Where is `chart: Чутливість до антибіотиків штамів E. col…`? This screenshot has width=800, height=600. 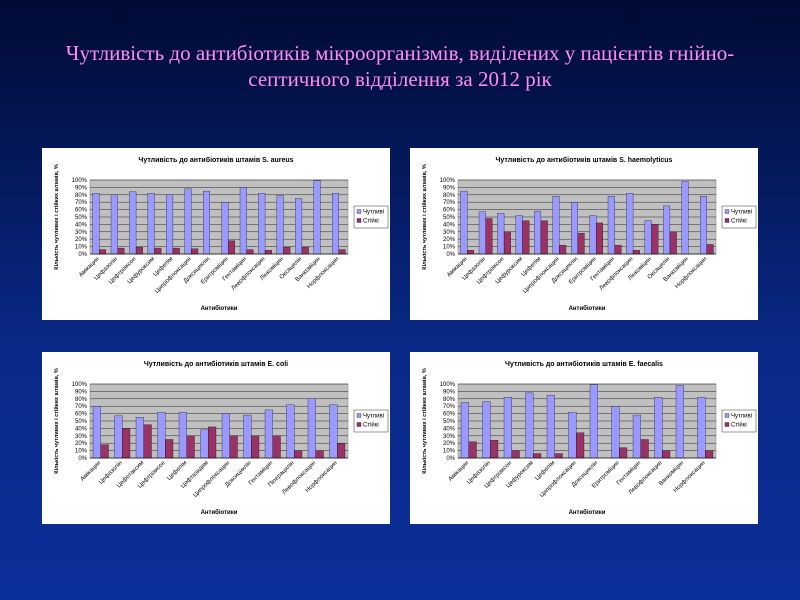 chart: Чутливість до антибіотиків штамів E. col… is located at coordinates (216, 438).